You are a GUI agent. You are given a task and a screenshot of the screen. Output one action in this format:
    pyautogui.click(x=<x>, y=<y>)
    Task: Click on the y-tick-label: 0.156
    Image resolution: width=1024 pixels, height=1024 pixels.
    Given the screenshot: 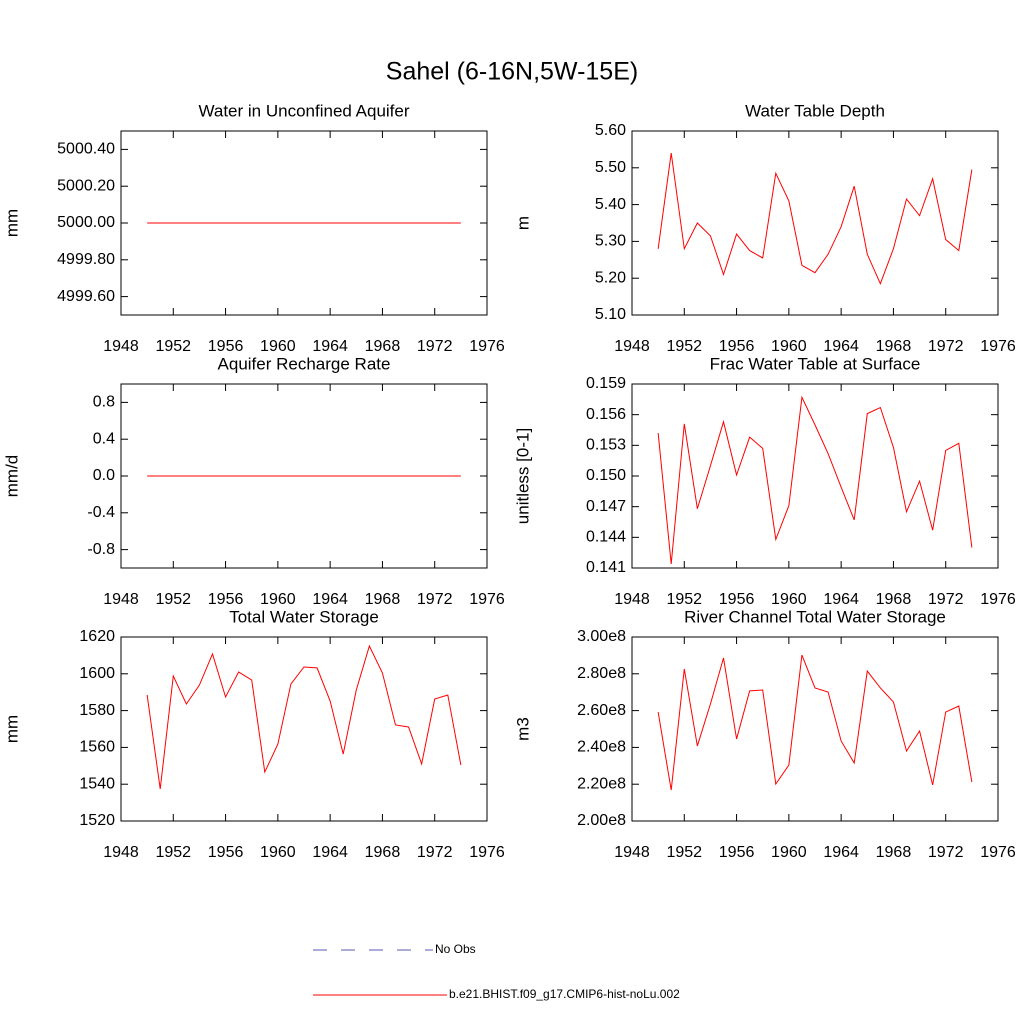 What is the action you would take?
    pyautogui.click(x=606, y=414)
    